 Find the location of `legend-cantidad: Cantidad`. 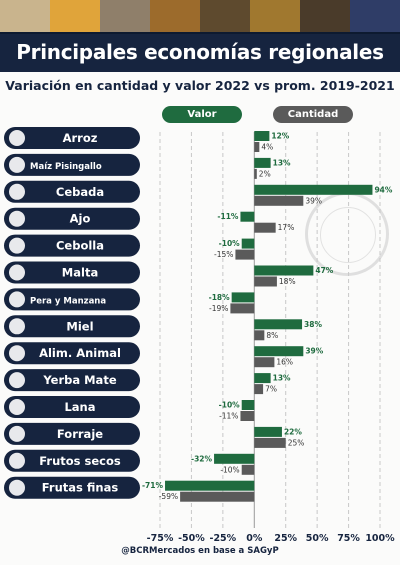

legend-cantidad: Cantidad is located at coordinates (313, 114).